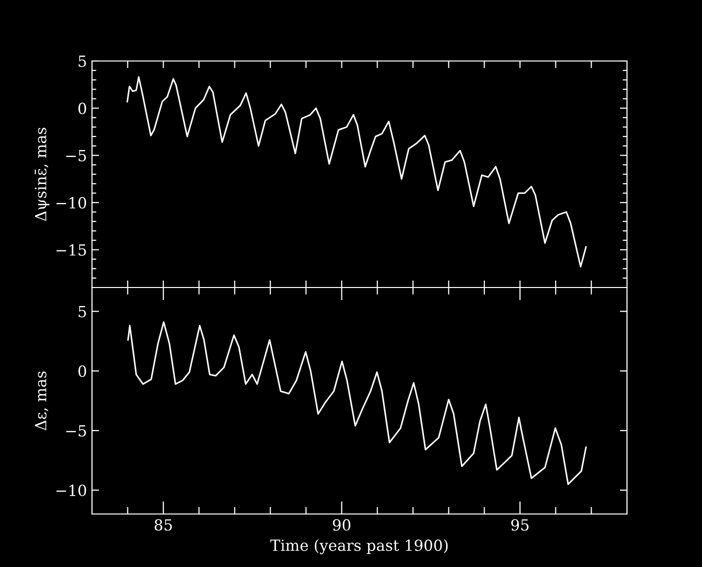 The image size is (702, 567). I want to click on x-tick-label: 90, so click(341, 525).